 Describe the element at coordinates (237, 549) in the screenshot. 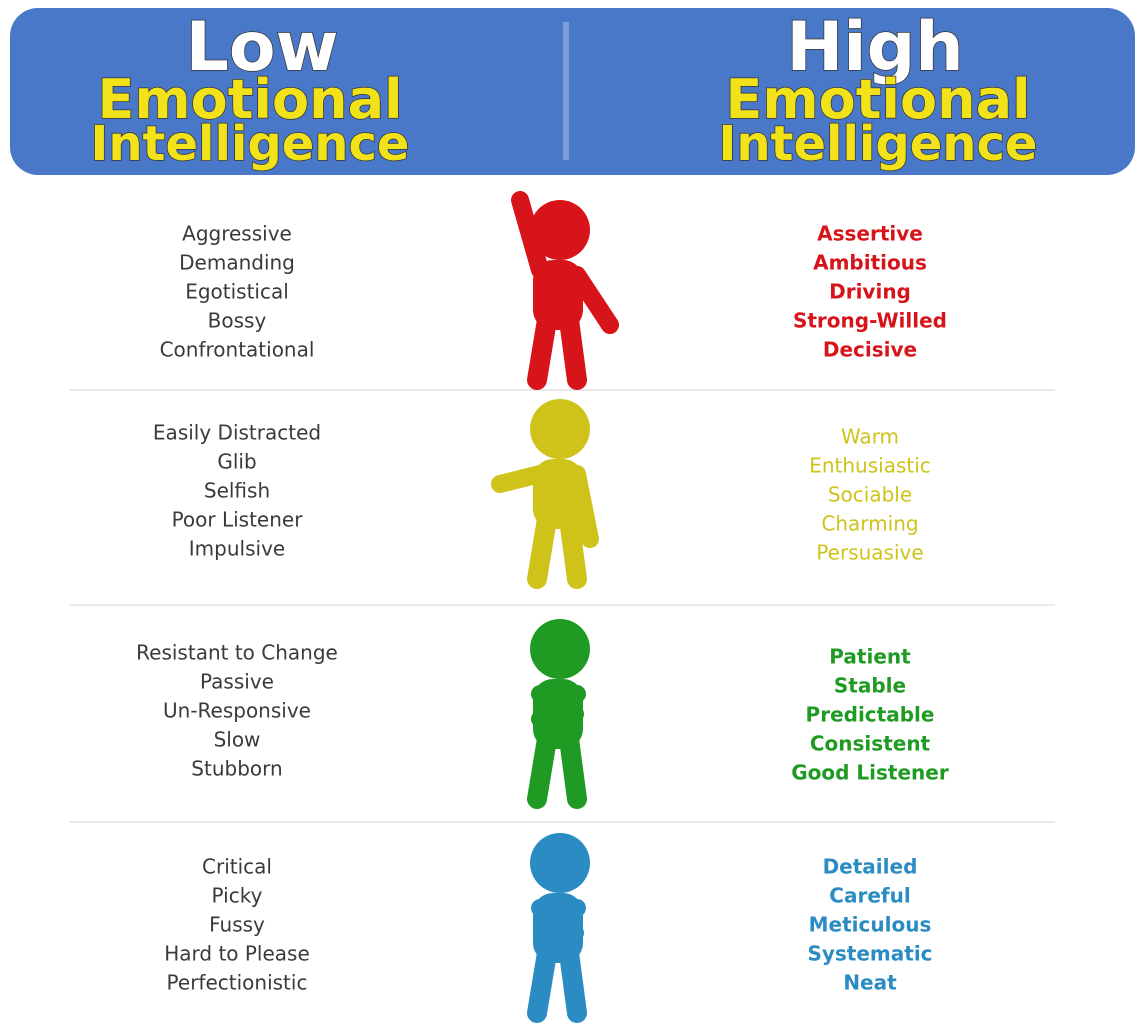

I see `low-trait: Impulsive` at that location.